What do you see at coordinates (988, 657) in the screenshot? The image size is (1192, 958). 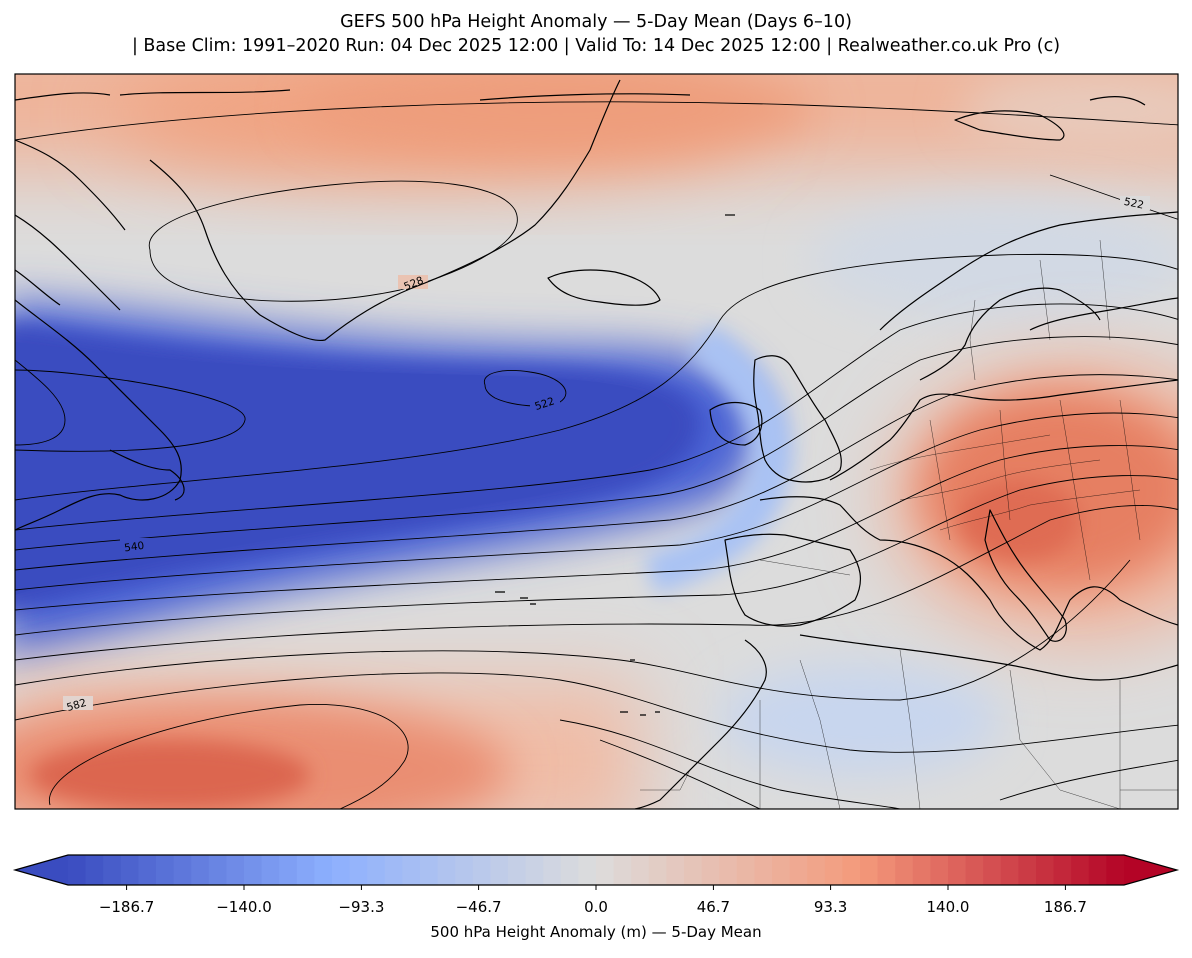 I see `africa-coast` at bounding box center [988, 657].